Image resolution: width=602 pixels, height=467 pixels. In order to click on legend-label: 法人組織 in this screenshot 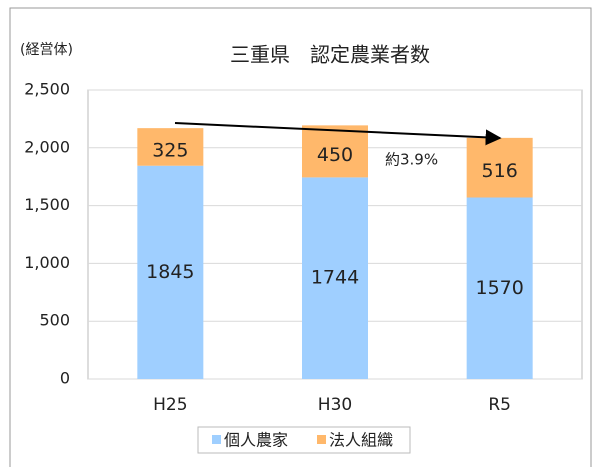, I will do `click(361, 440)`.